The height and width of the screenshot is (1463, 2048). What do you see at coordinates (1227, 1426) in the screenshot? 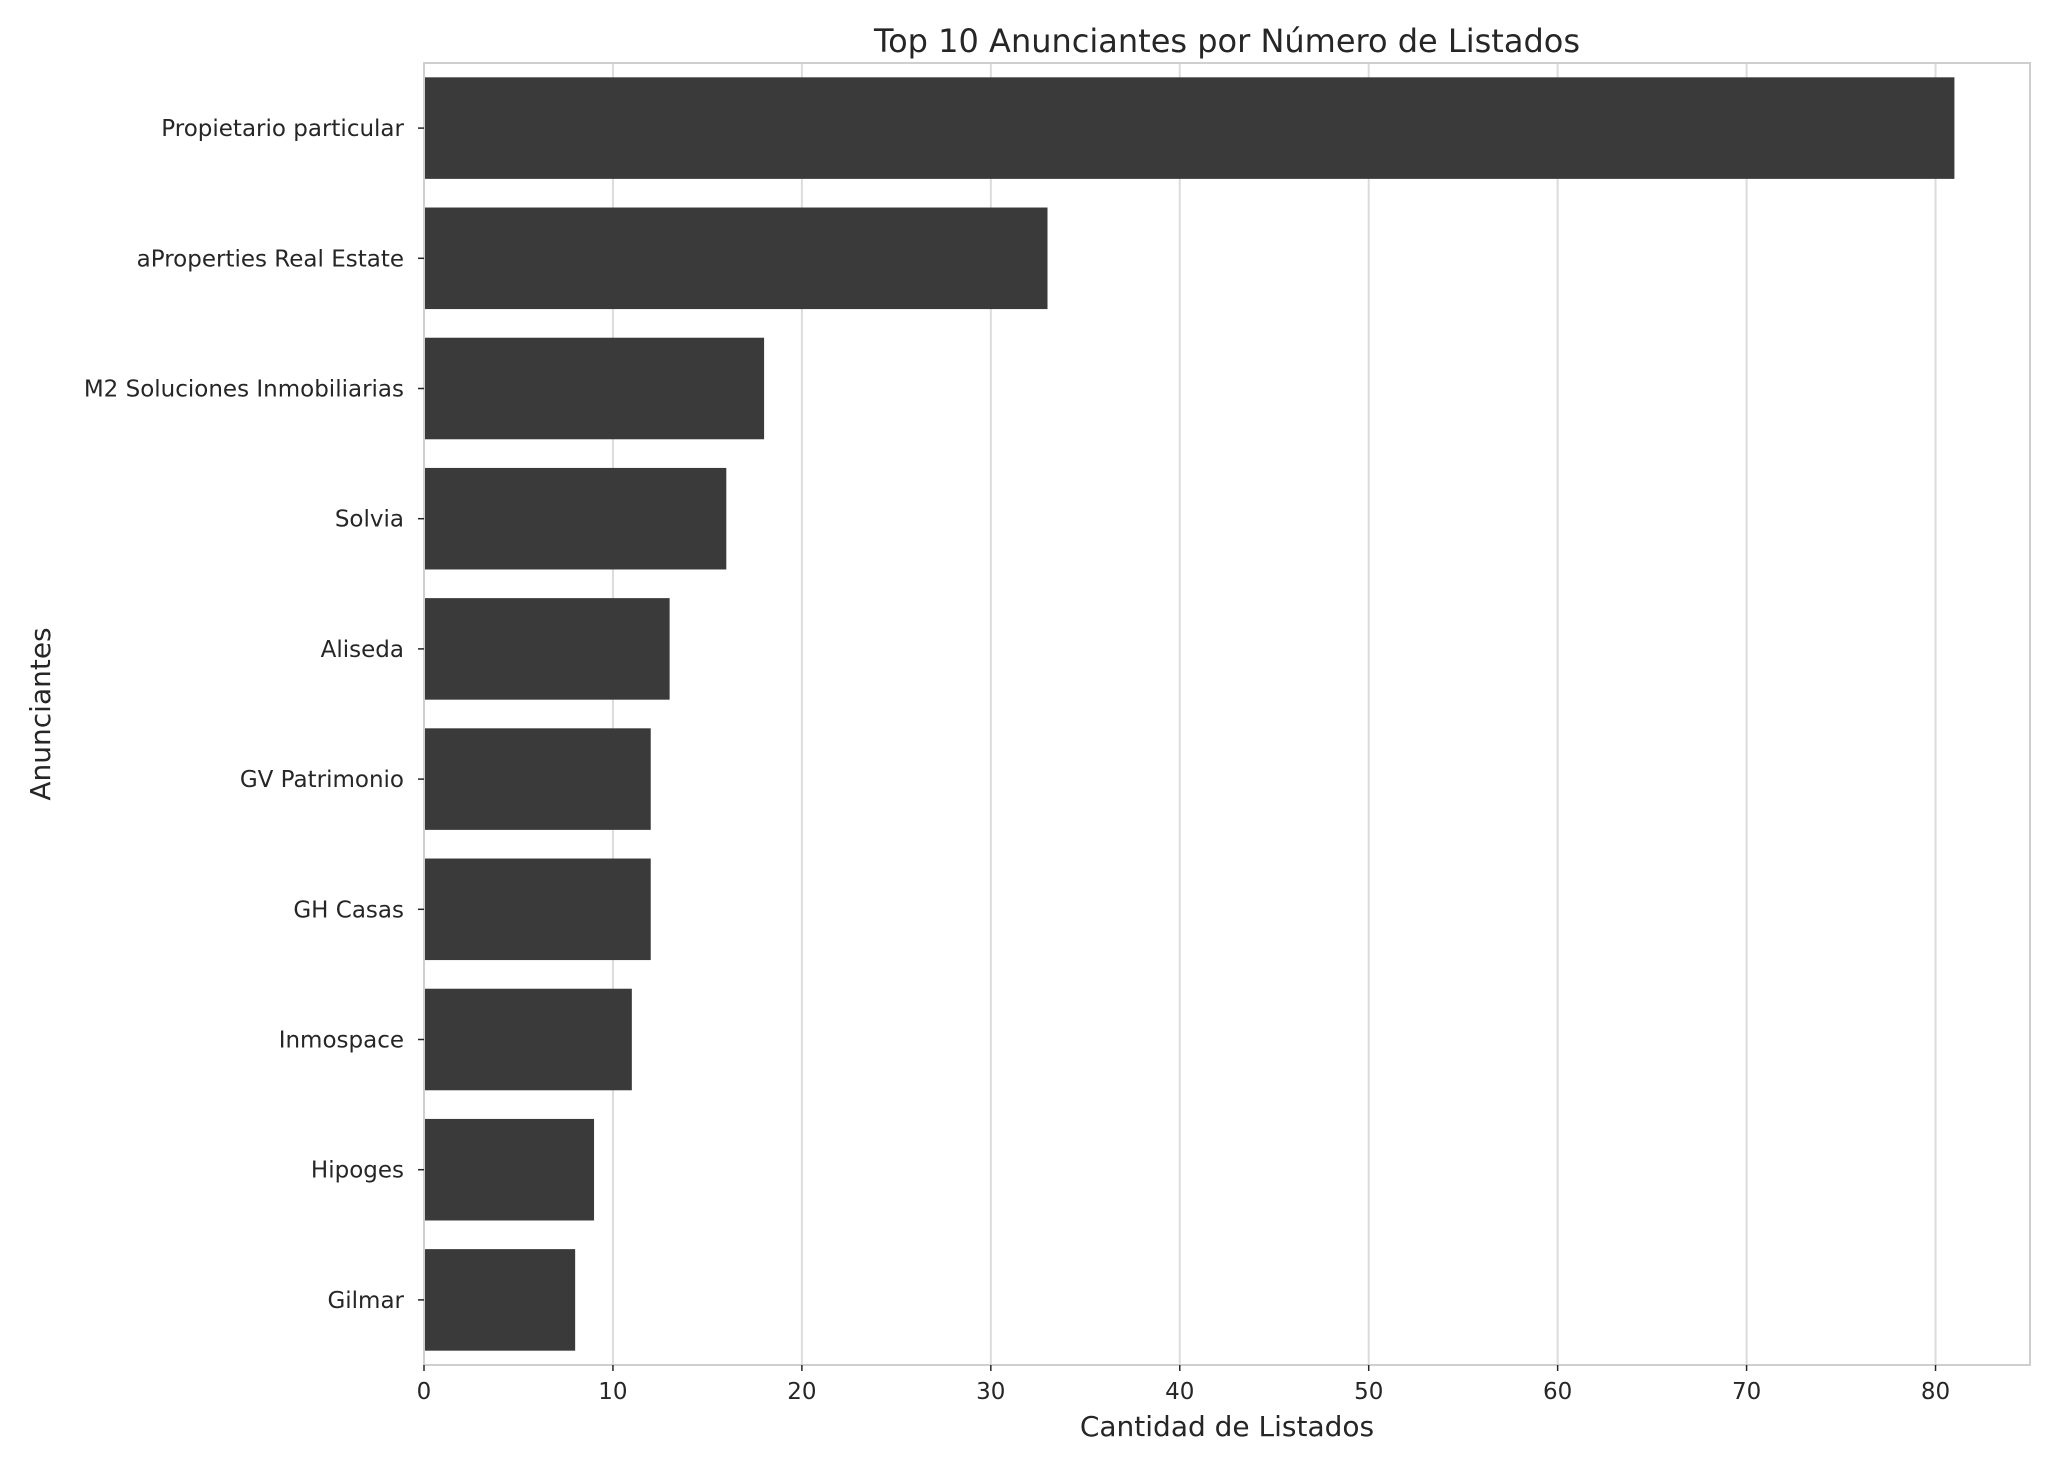
I see `x-axis-label: Cantidad de Listados` at bounding box center [1227, 1426].